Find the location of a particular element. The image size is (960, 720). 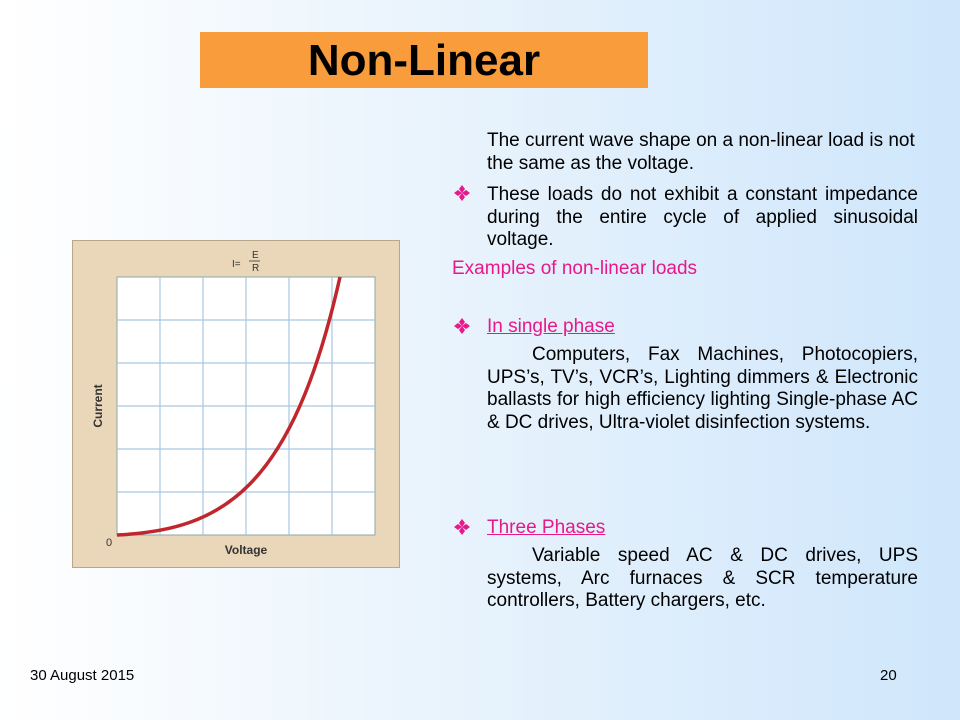

x-axis-label: Voltage is located at coordinates (246, 550).